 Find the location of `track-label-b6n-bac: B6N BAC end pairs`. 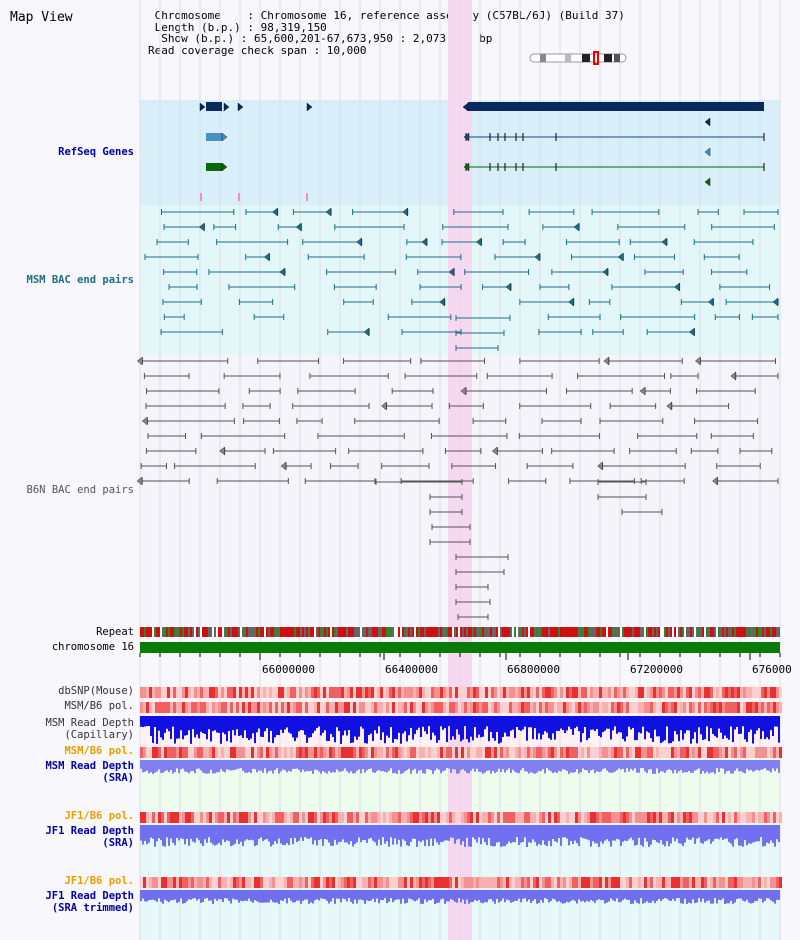

track-label-b6n-bac: B6N BAC end pairs is located at coordinates (80, 490).